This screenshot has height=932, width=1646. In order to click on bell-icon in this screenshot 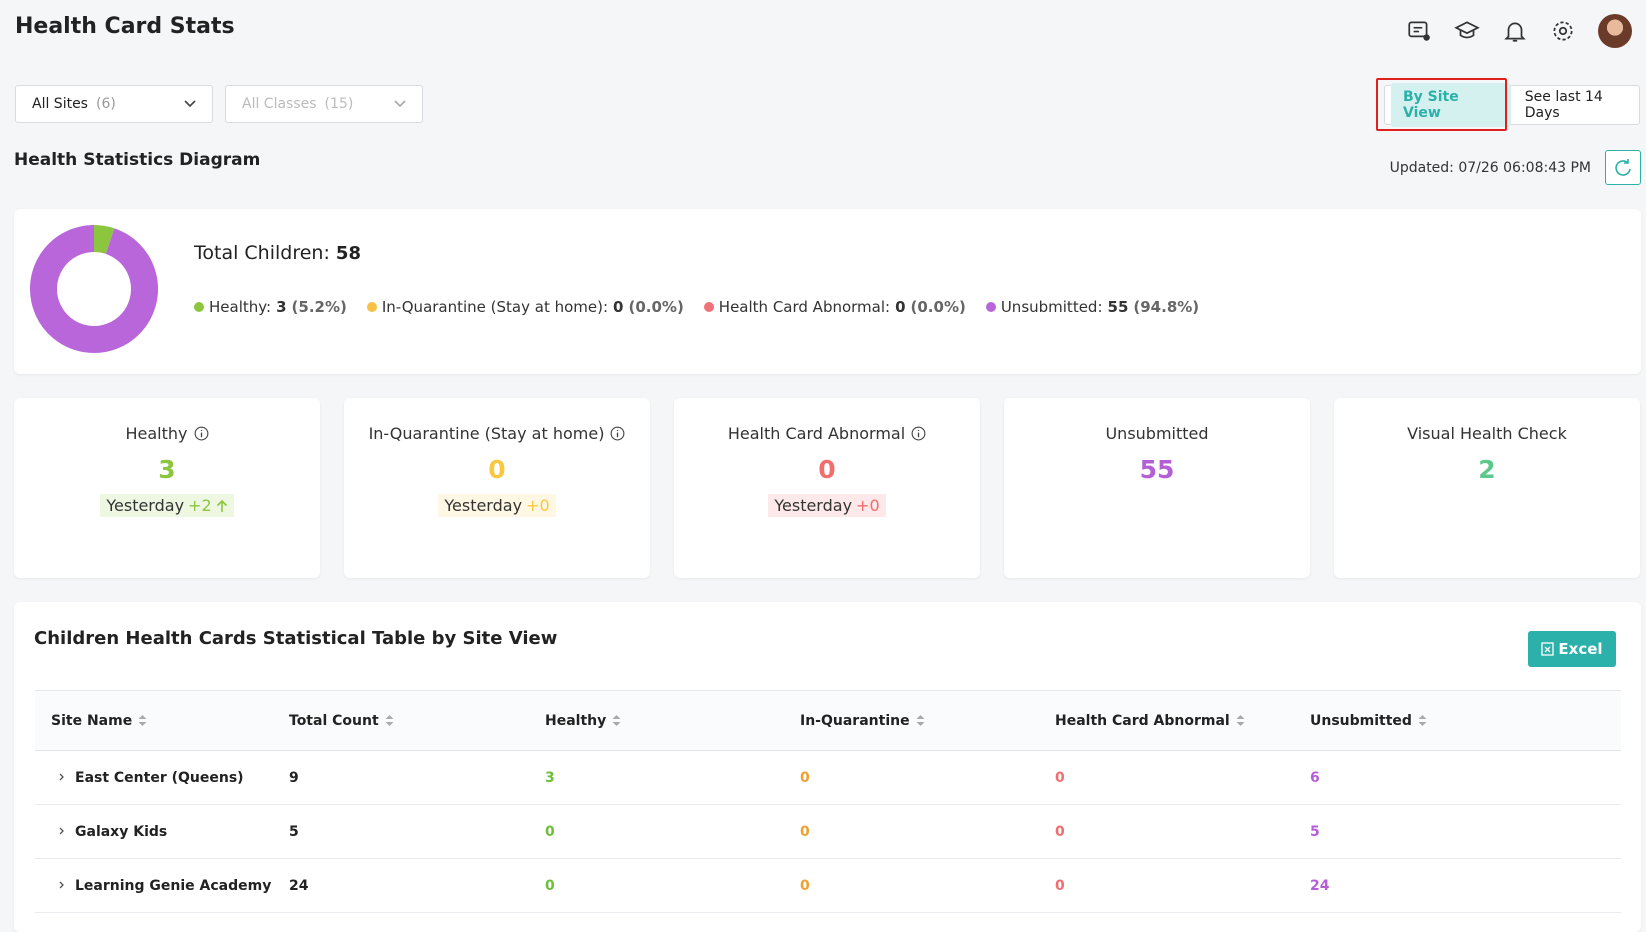, I will do `click(1515, 31)`.